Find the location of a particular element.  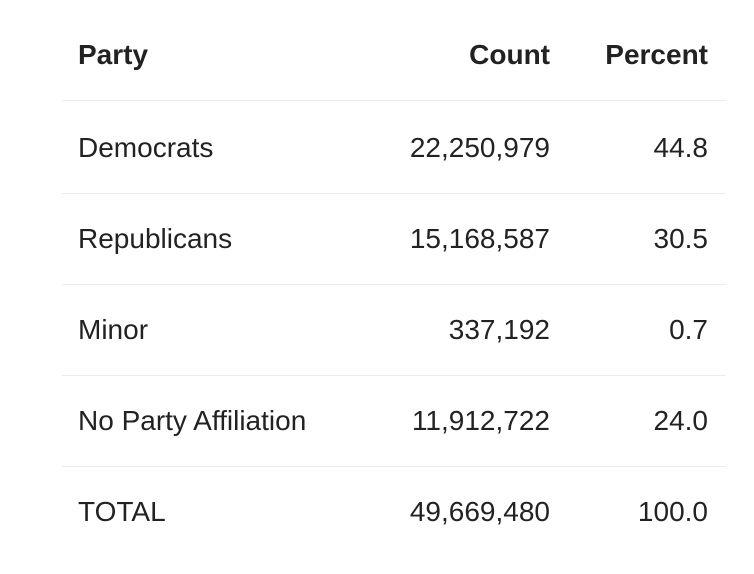

table-cell: 100.0 is located at coordinates (672, 511).